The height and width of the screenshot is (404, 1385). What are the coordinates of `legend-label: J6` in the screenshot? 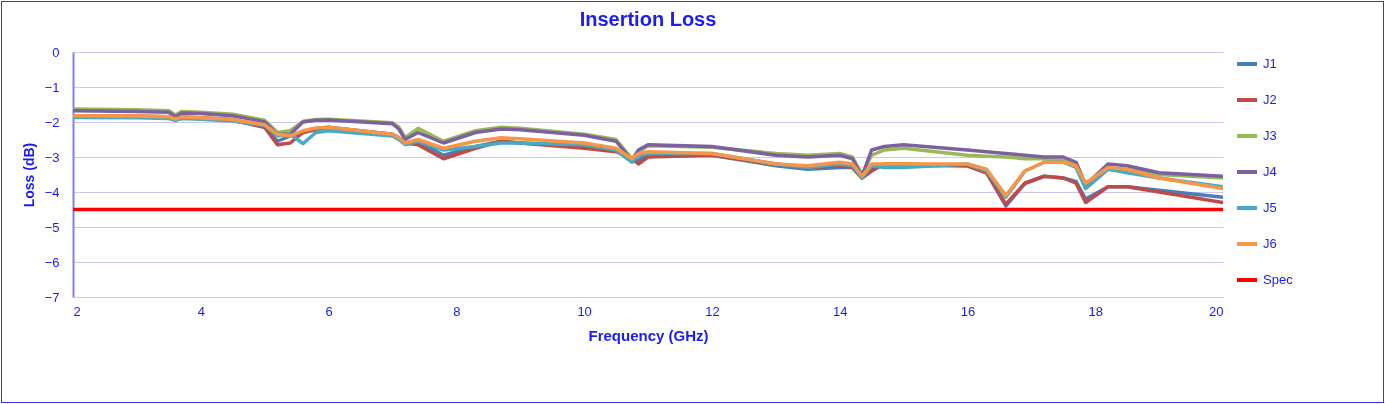 It's located at (1270, 243).